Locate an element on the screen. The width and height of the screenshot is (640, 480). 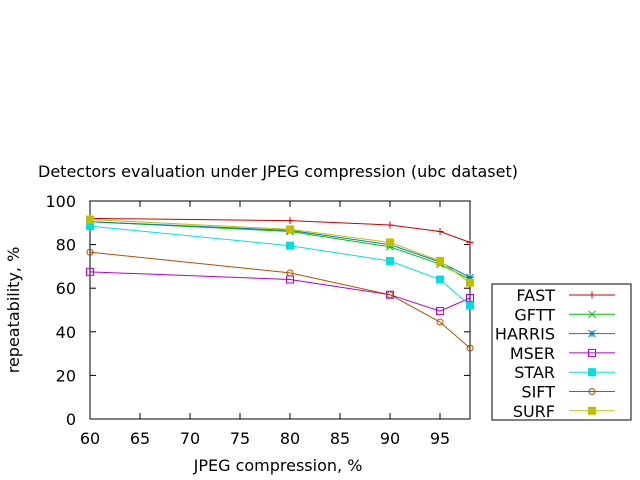
x-tick-label: 60 is located at coordinates (90, 438).